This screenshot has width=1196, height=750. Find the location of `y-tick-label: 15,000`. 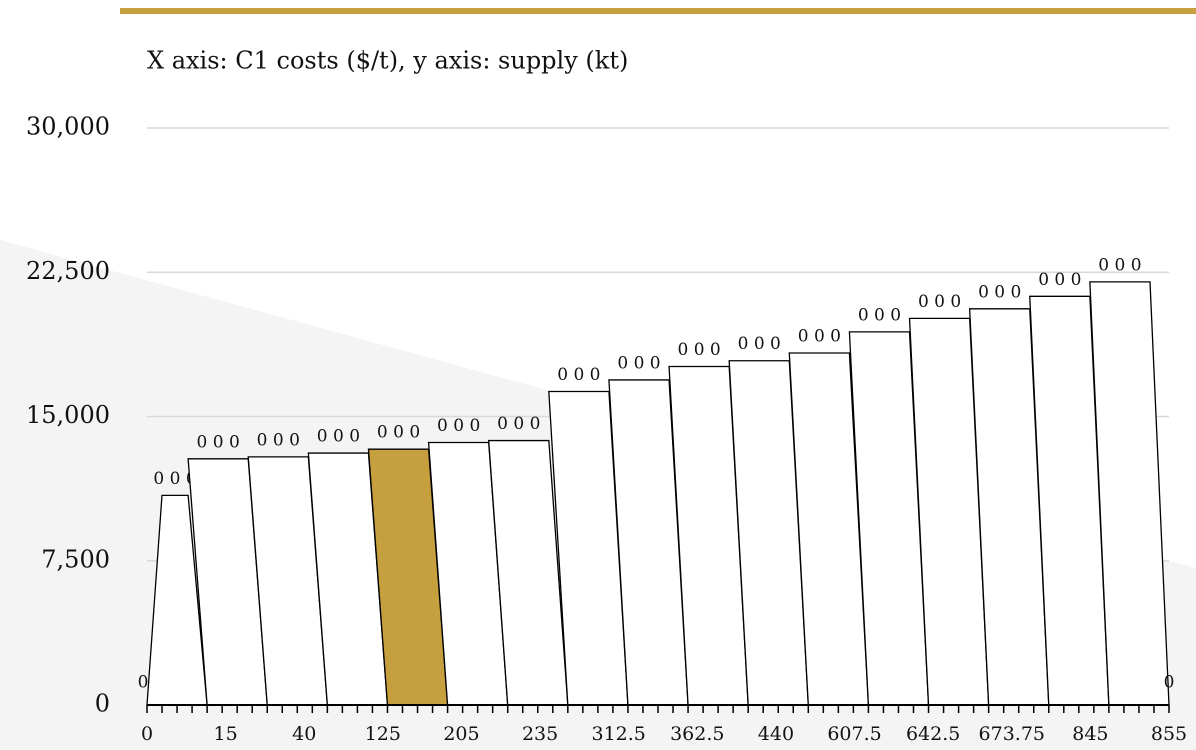

y-tick-label: 15,000 is located at coordinates (68, 415).